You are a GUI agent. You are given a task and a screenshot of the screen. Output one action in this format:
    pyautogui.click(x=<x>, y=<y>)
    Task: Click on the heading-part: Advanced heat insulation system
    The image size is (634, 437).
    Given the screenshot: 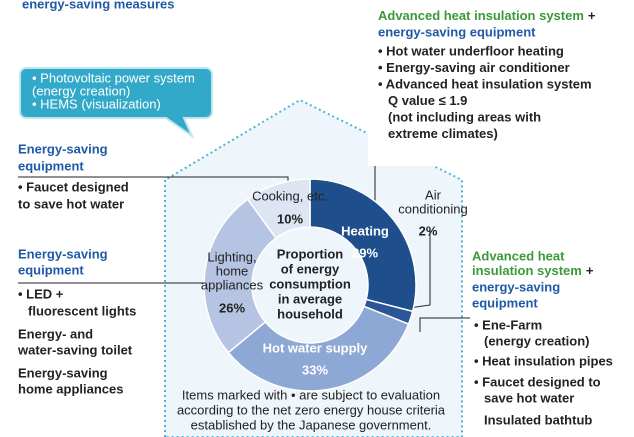 What is the action you would take?
    pyautogui.click(x=481, y=15)
    